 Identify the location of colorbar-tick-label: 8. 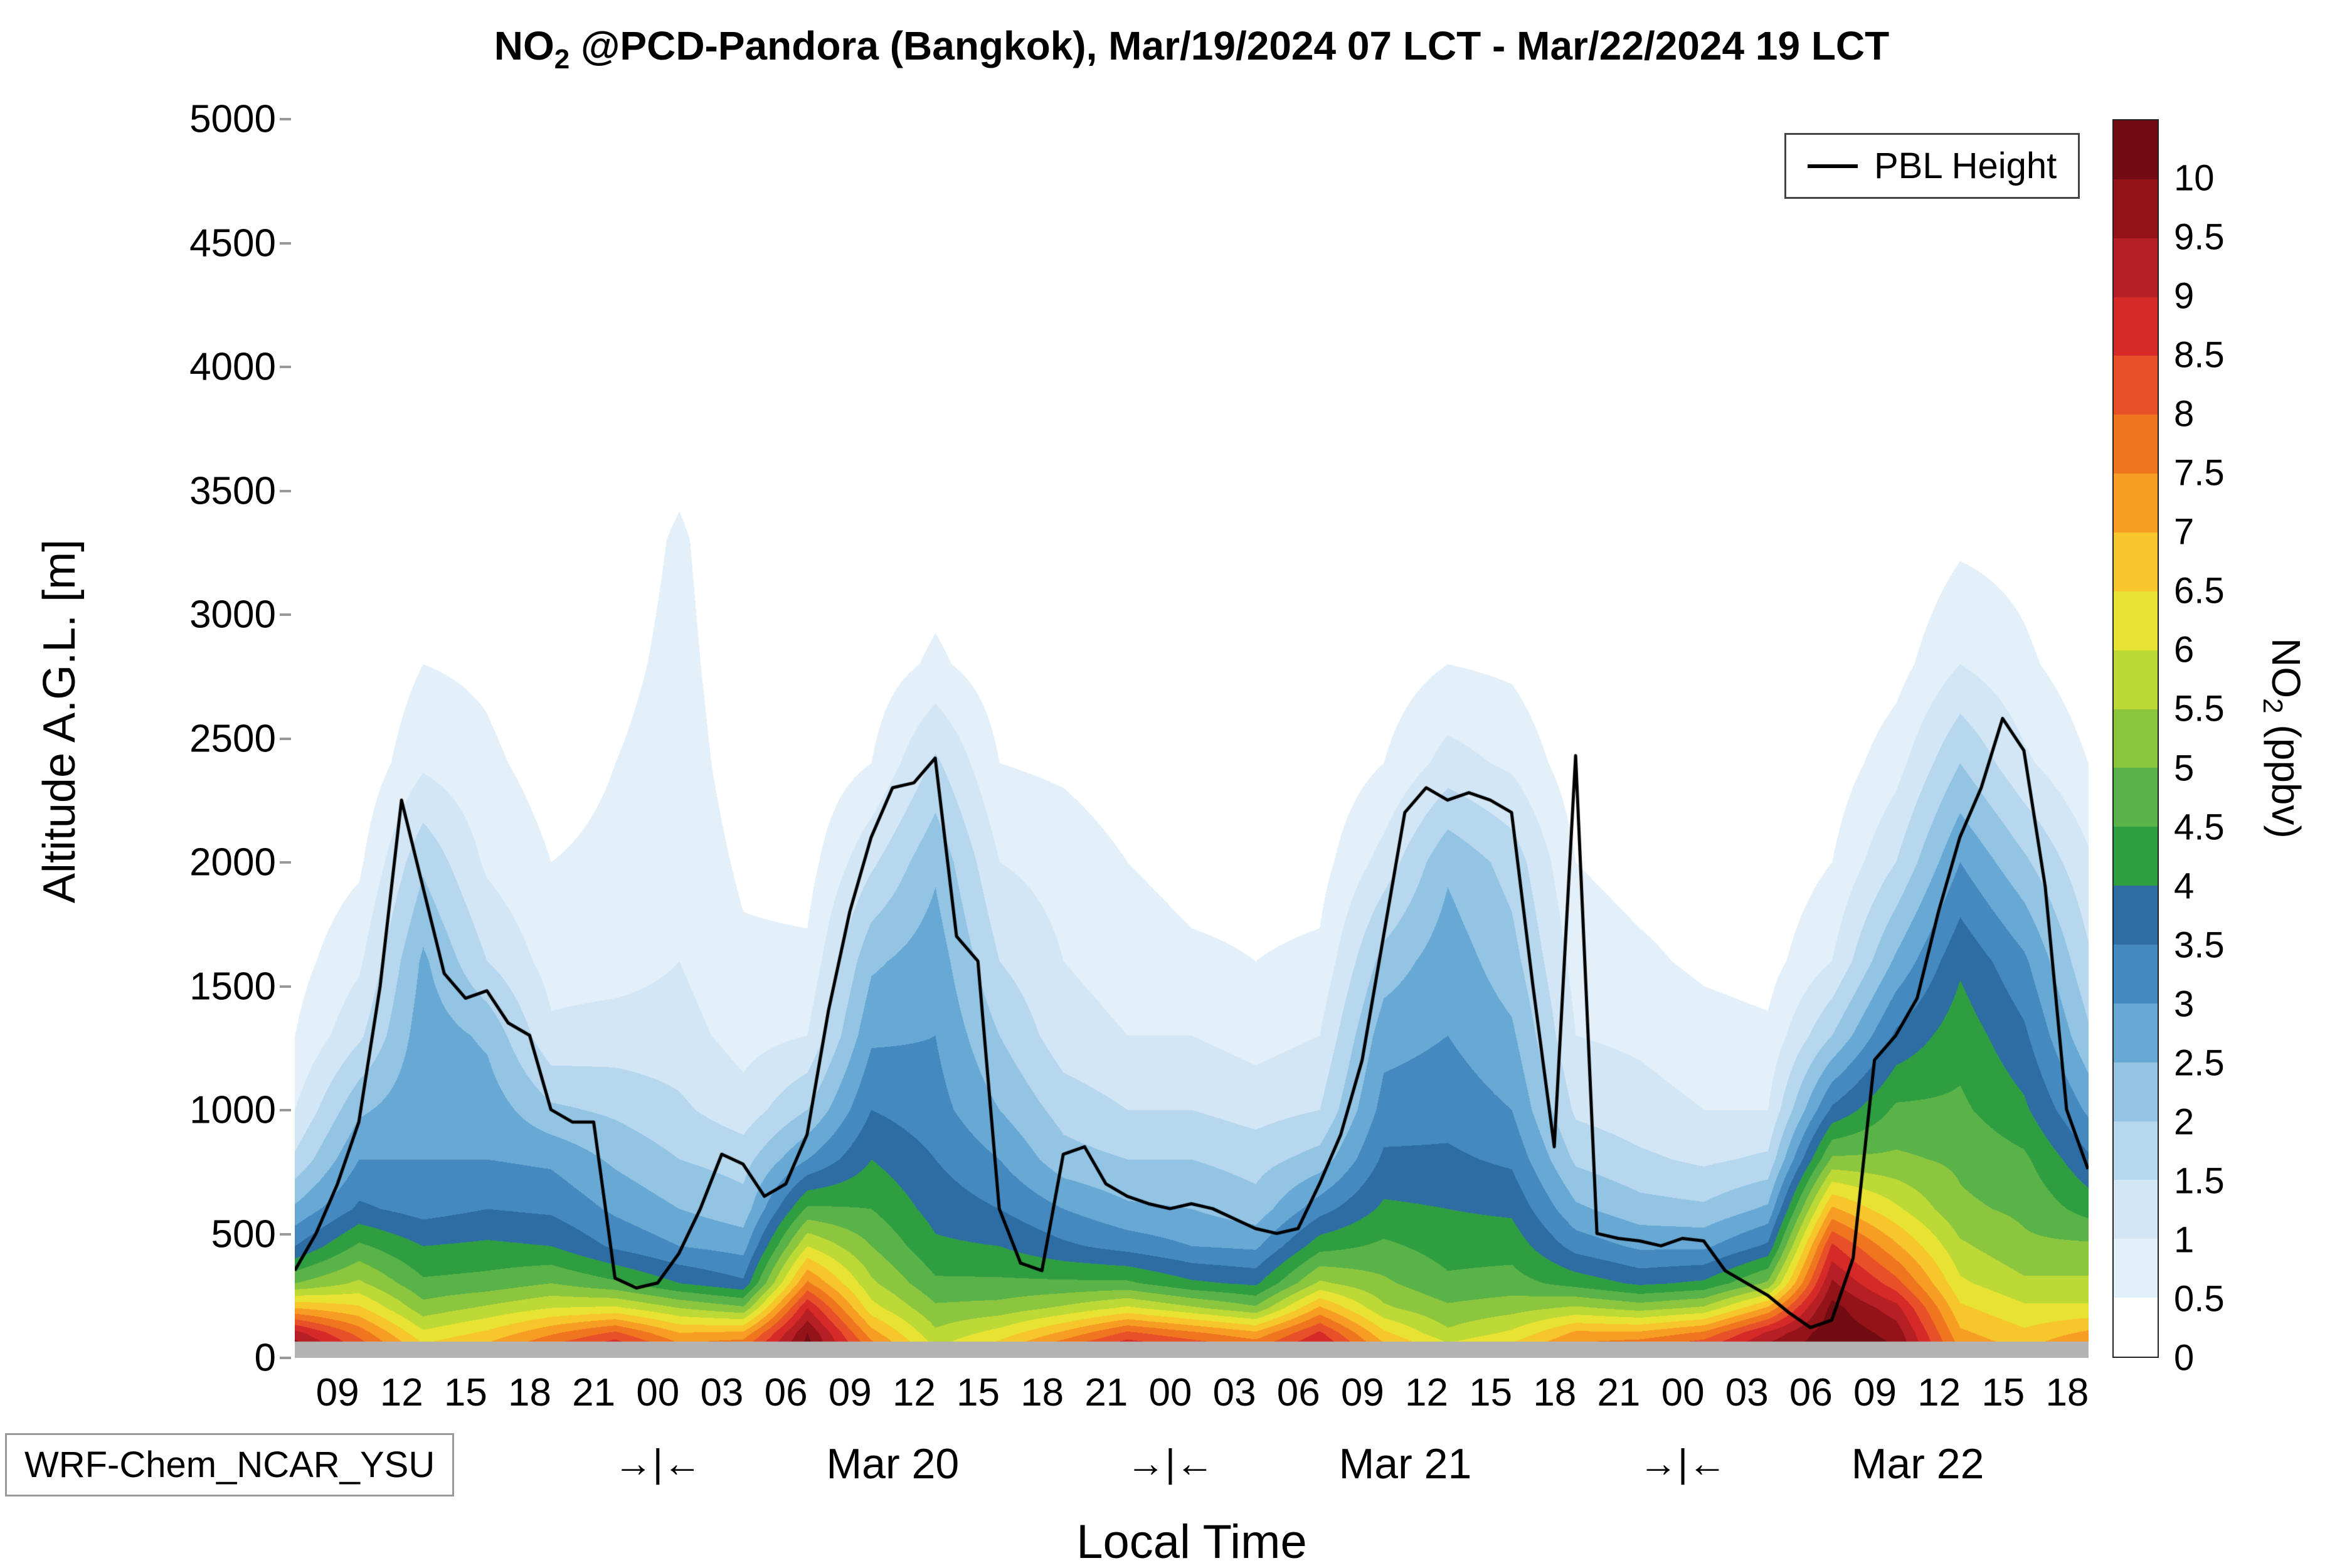
(2184, 414).